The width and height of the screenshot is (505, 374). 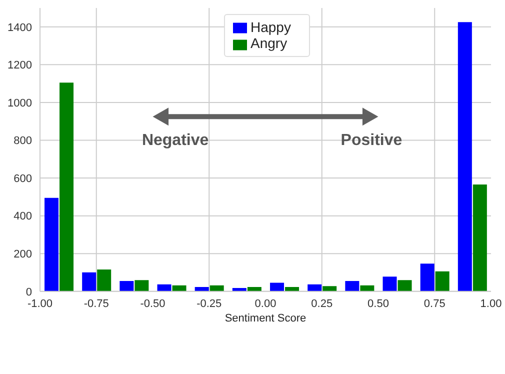 I want to click on y-tick-label: 800, so click(x=23, y=141).